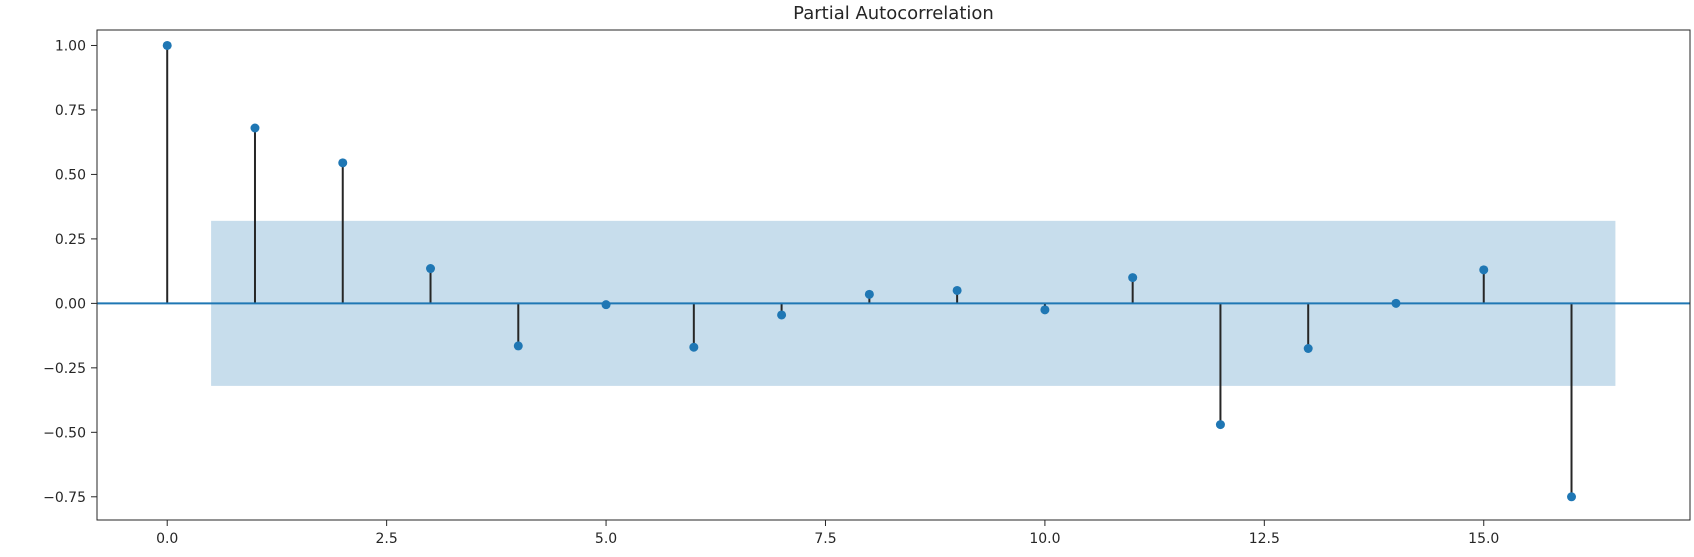 This screenshot has width=1694, height=557. What do you see at coordinates (893, 13) in the screenshot?
I see `chart-title: Partial Autocorrelation` at bounding box center [893, 13].